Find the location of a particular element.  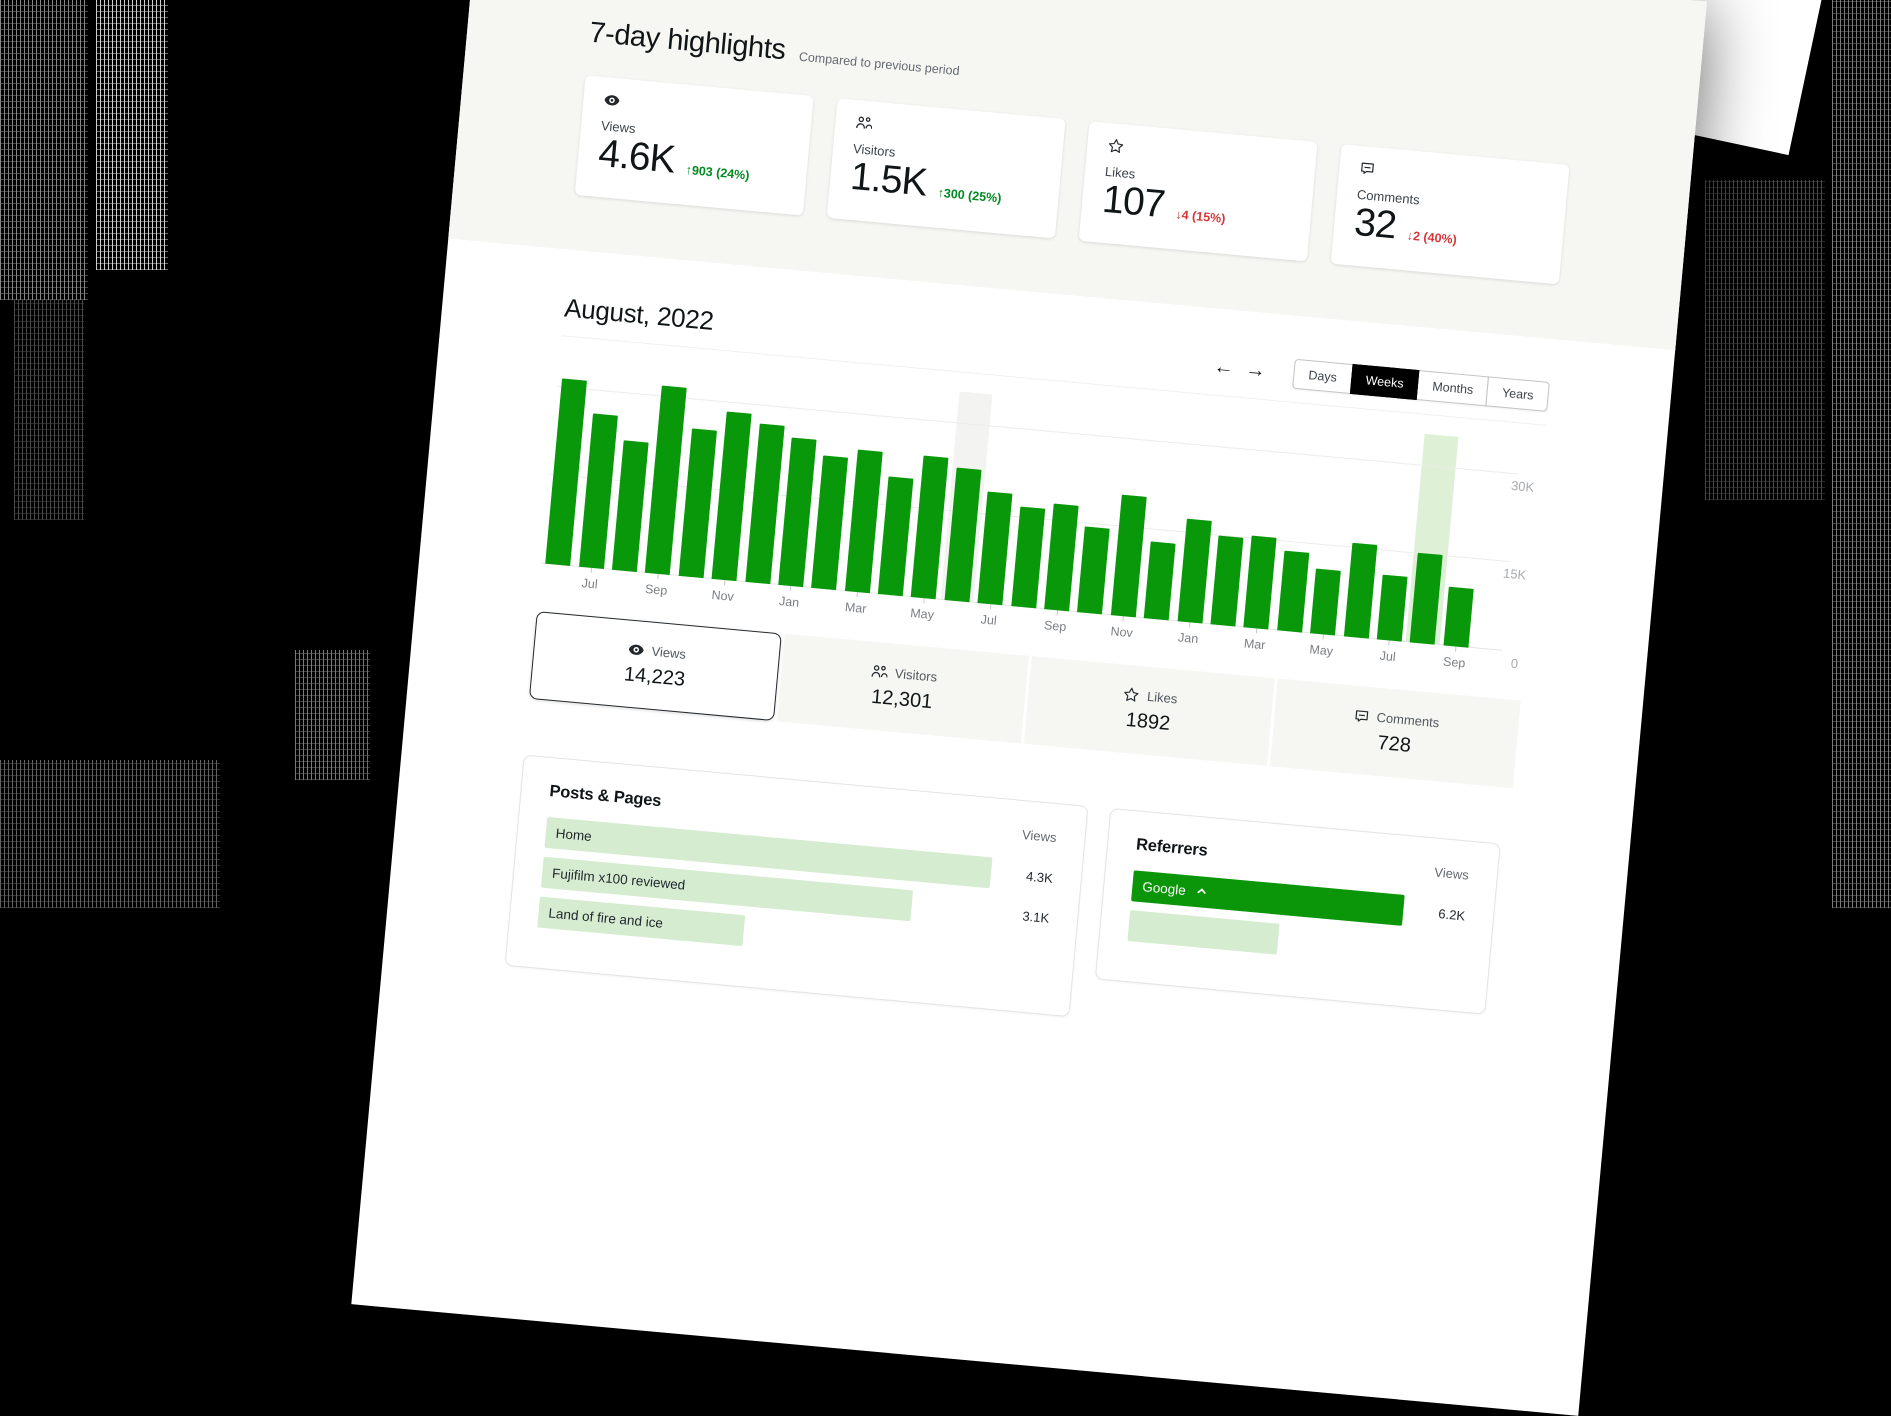

highlight-card-comments: Comments 32 ↓2 (40%) is located at coordinates (1450, 214).